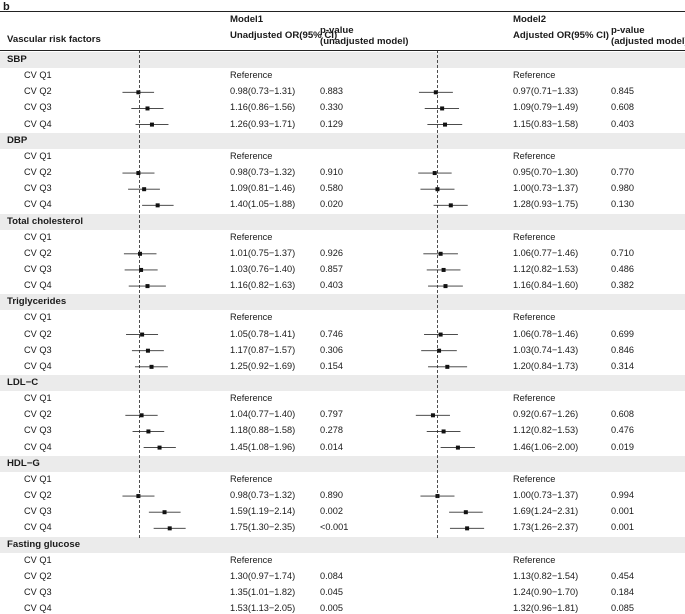  What do you see at coordinates (622, 91) in the screenshot?
I see `m2-pvalue: 0.845` at bounding box center [622, 91].